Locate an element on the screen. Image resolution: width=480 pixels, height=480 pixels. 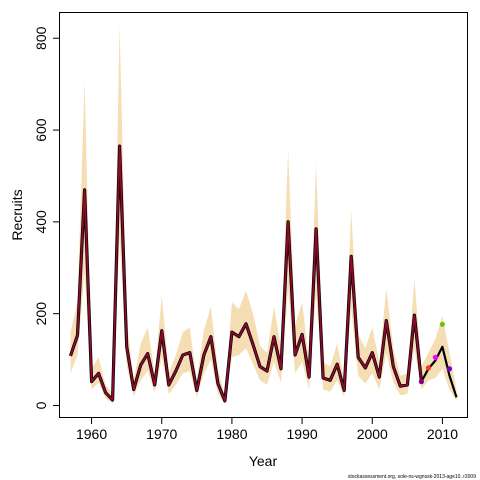
retro-point-2011 is located at coordinates (449, 369).